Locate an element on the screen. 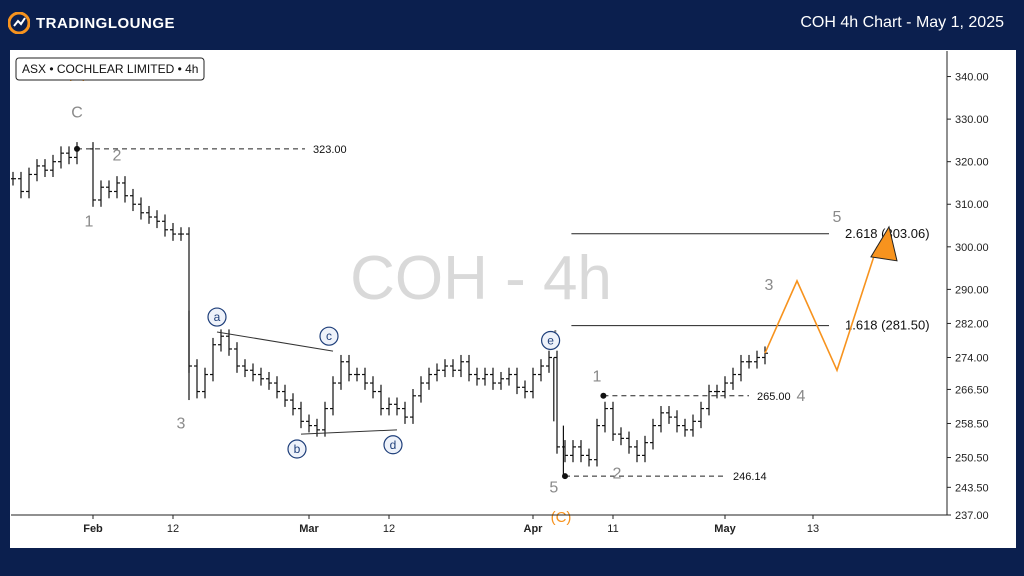 This screenshot has height=576, width=1024. symbol-label: ASX • COCHLEAR LIMITED • 4h is located at coordinates (110, 69).